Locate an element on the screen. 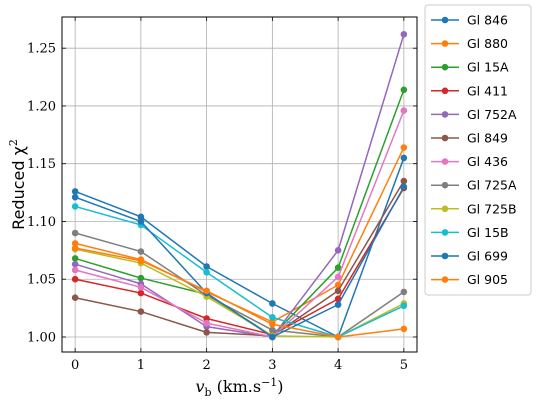 This screenshot has height=404, width=538. legend-entry: Gl 725B is located at coordinates (474, 208).